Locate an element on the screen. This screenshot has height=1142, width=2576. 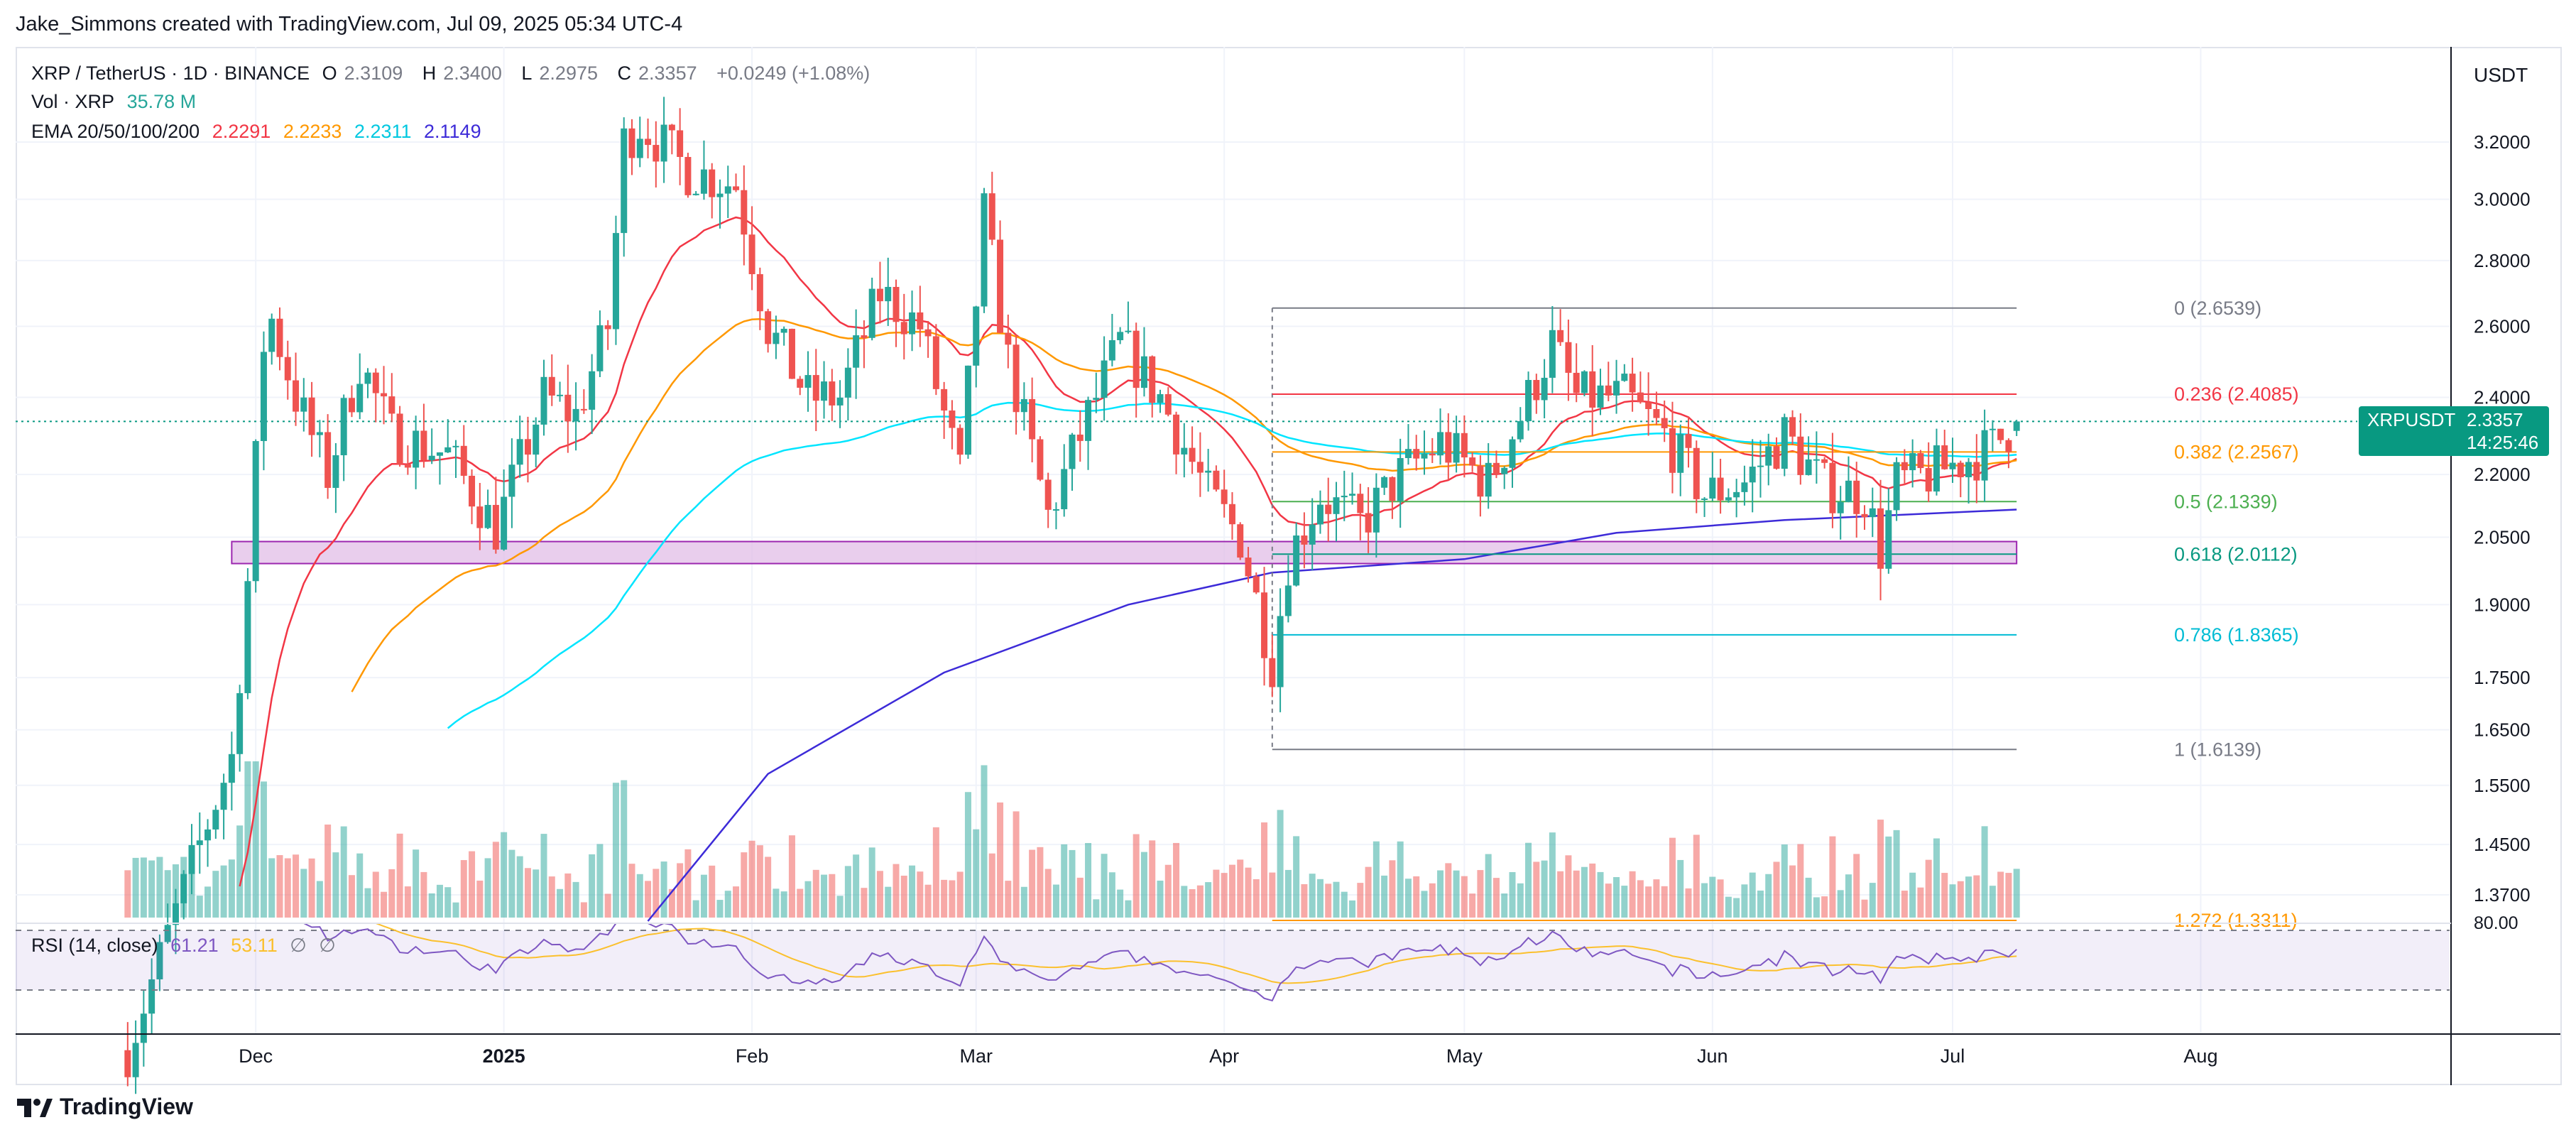
price-tick-label: 2.6000 is located at coordinates (2502, 326).